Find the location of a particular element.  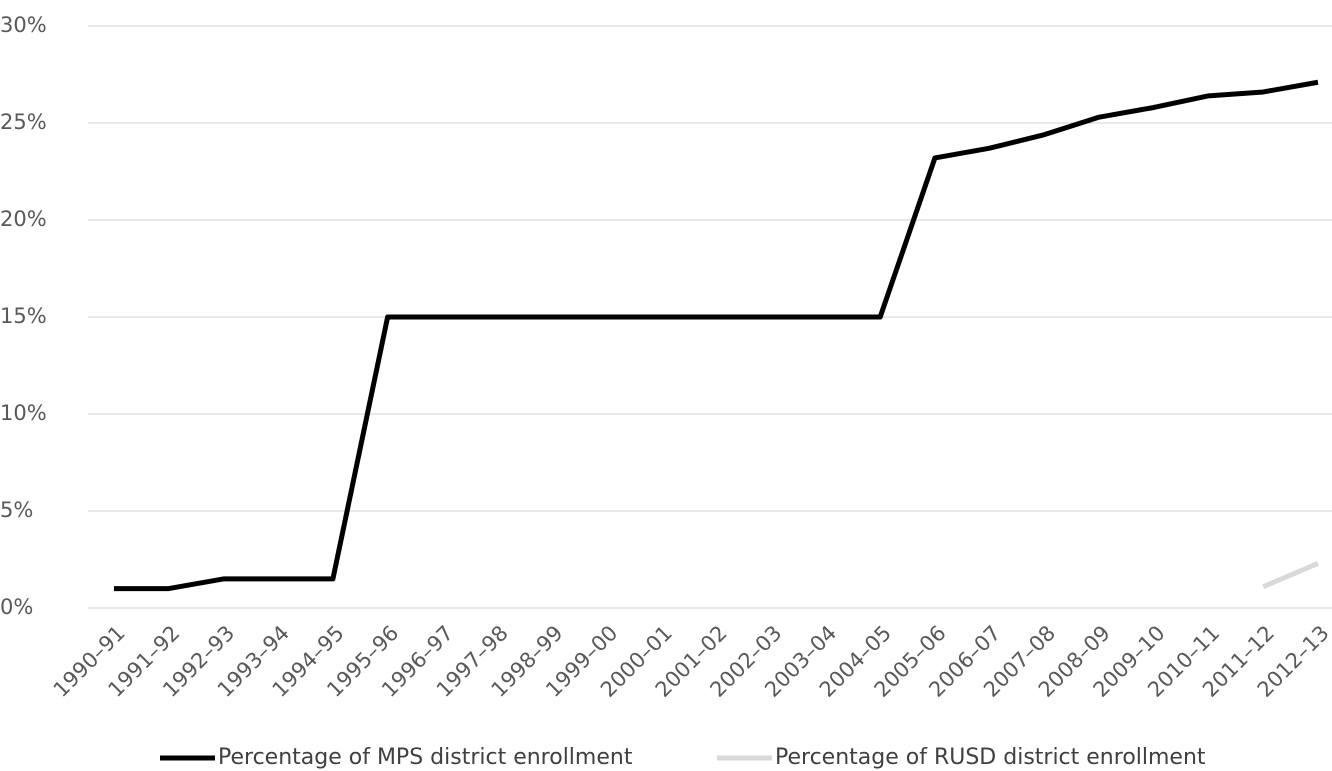

legend-label: Percentage of MPS district enrollment is located at coordinates (425, 757).